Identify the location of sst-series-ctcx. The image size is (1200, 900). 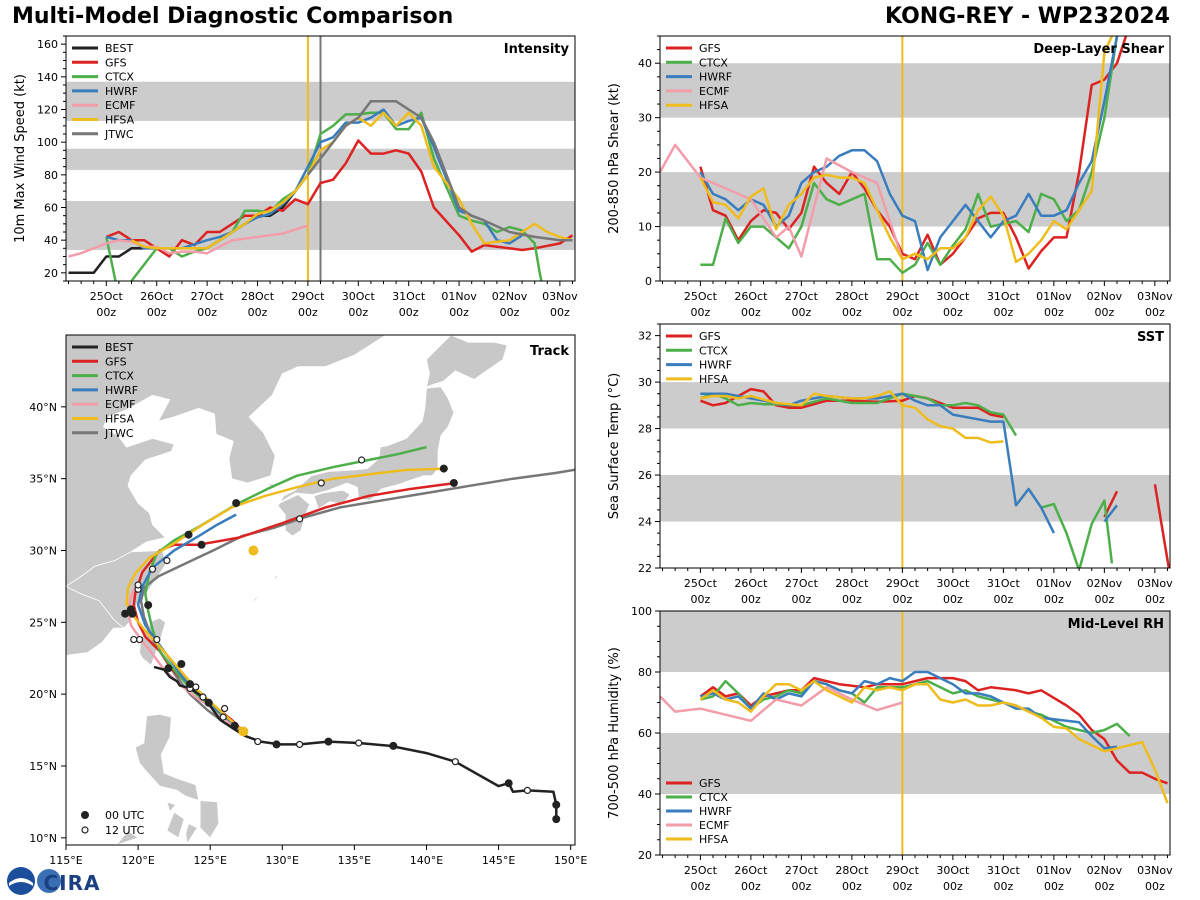
(906, 480).